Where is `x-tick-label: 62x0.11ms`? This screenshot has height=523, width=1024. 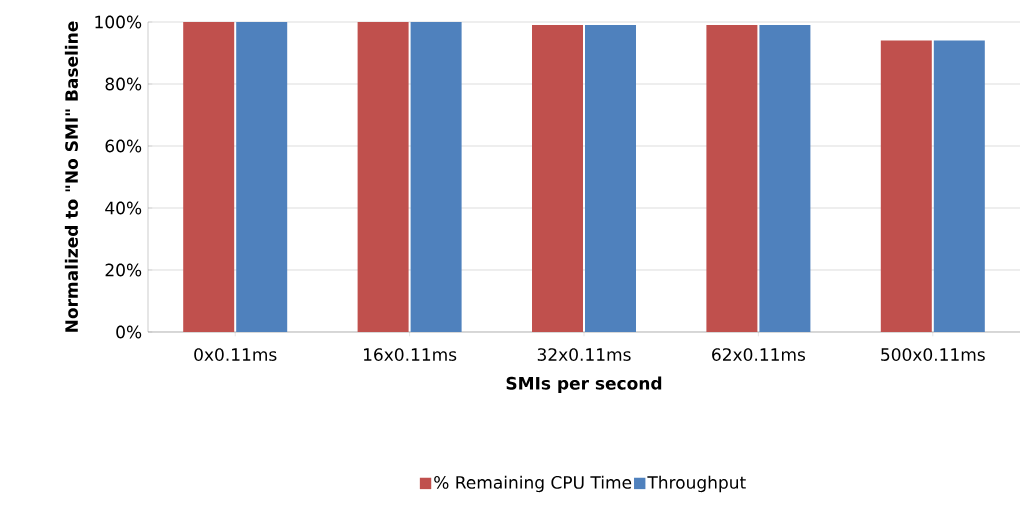
x-tick-label: 62x0.11ms is located at coordinates (759, 354).